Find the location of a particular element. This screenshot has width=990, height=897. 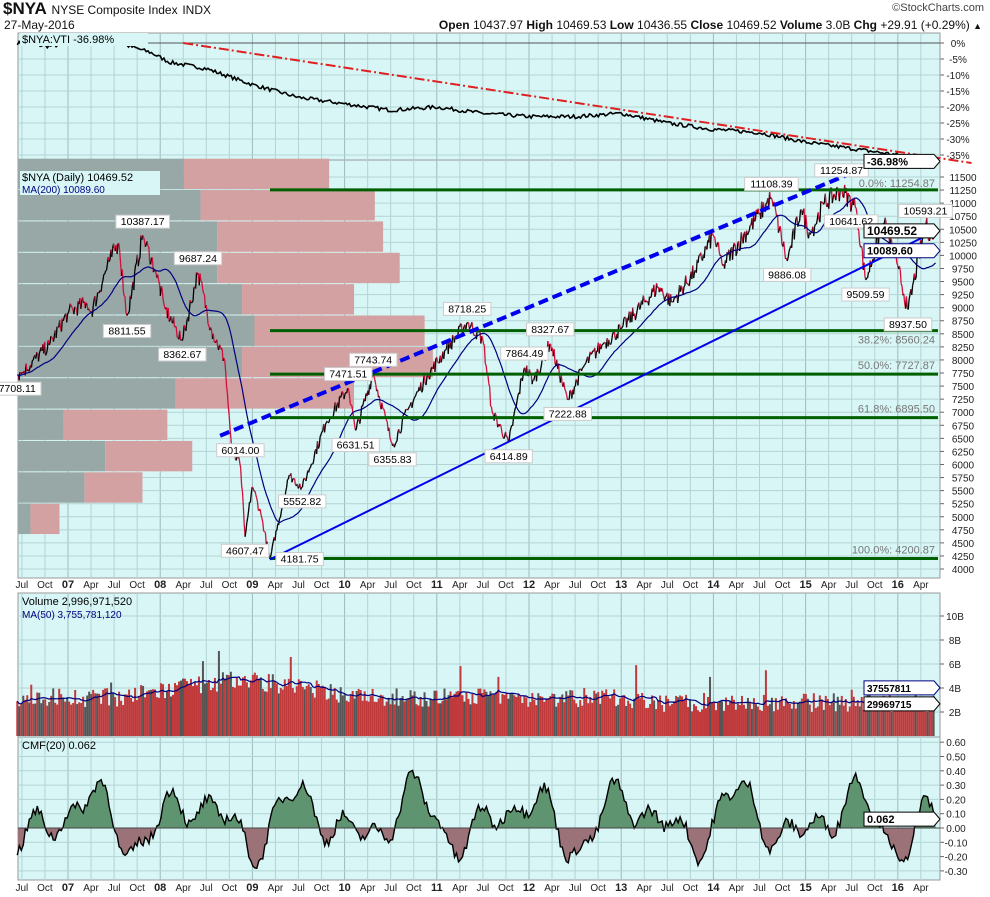

annotation-label: 7708.11 is located at coordinates (18, 389).